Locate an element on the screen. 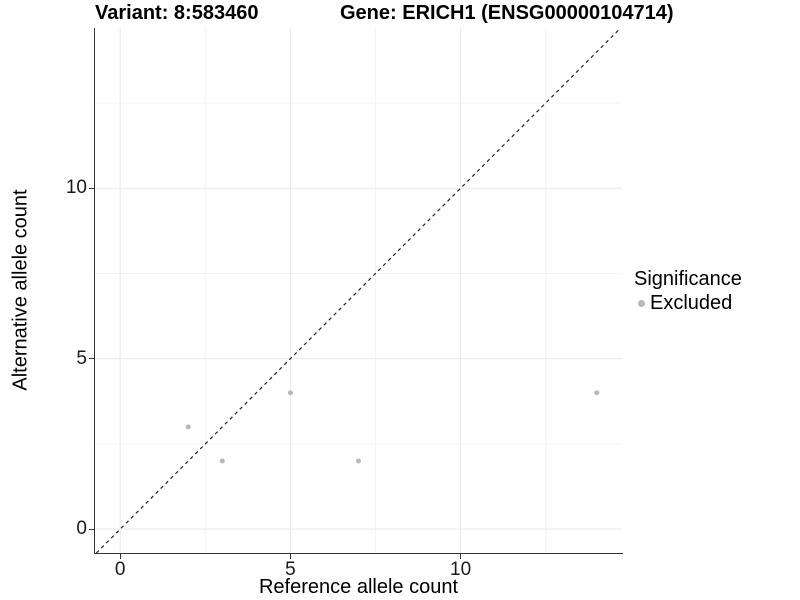 The width and height of the screenshot is (800, 600). y-tick-label: 5 is located at coordinates (81, 358).